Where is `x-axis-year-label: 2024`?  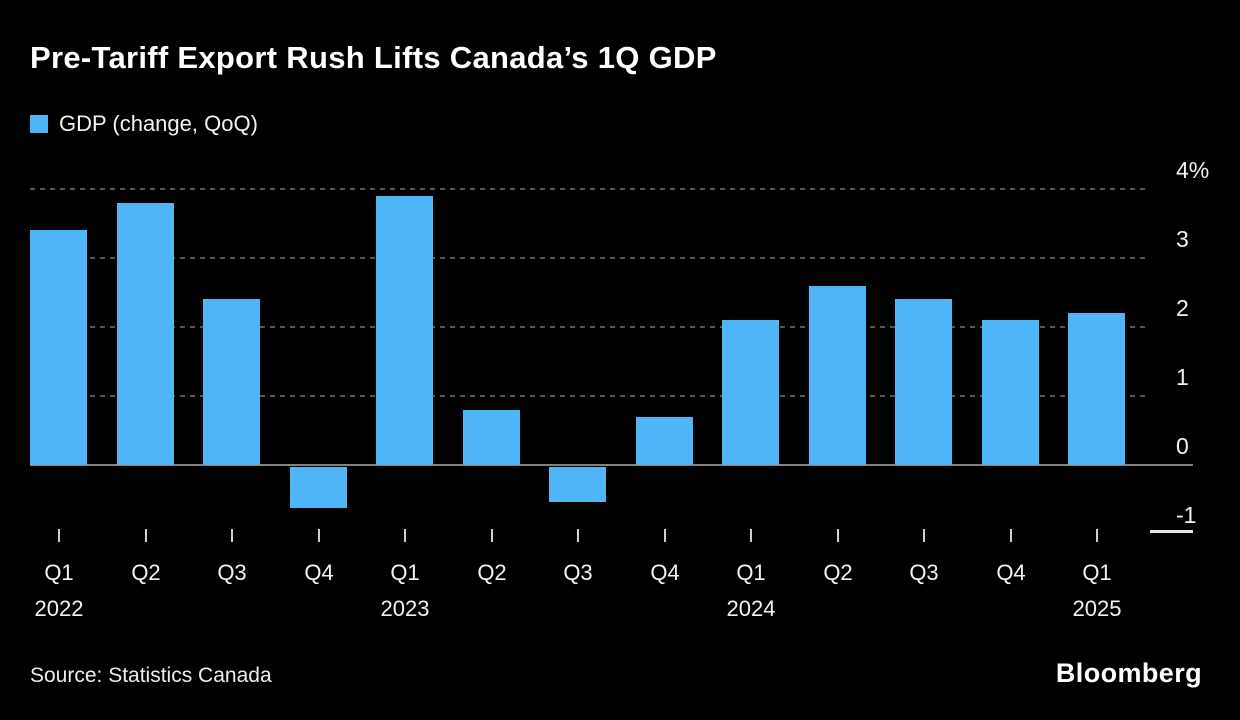
x-axis-year-label: 2024 is located at coordinates (751, 608).